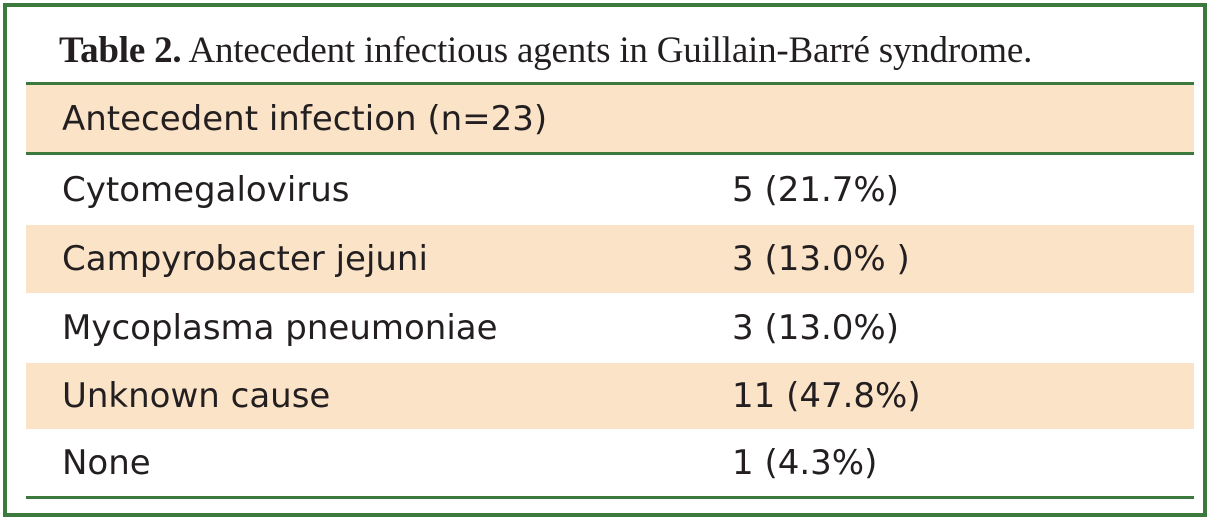  I want to click on header-rule, so click(610, 153).